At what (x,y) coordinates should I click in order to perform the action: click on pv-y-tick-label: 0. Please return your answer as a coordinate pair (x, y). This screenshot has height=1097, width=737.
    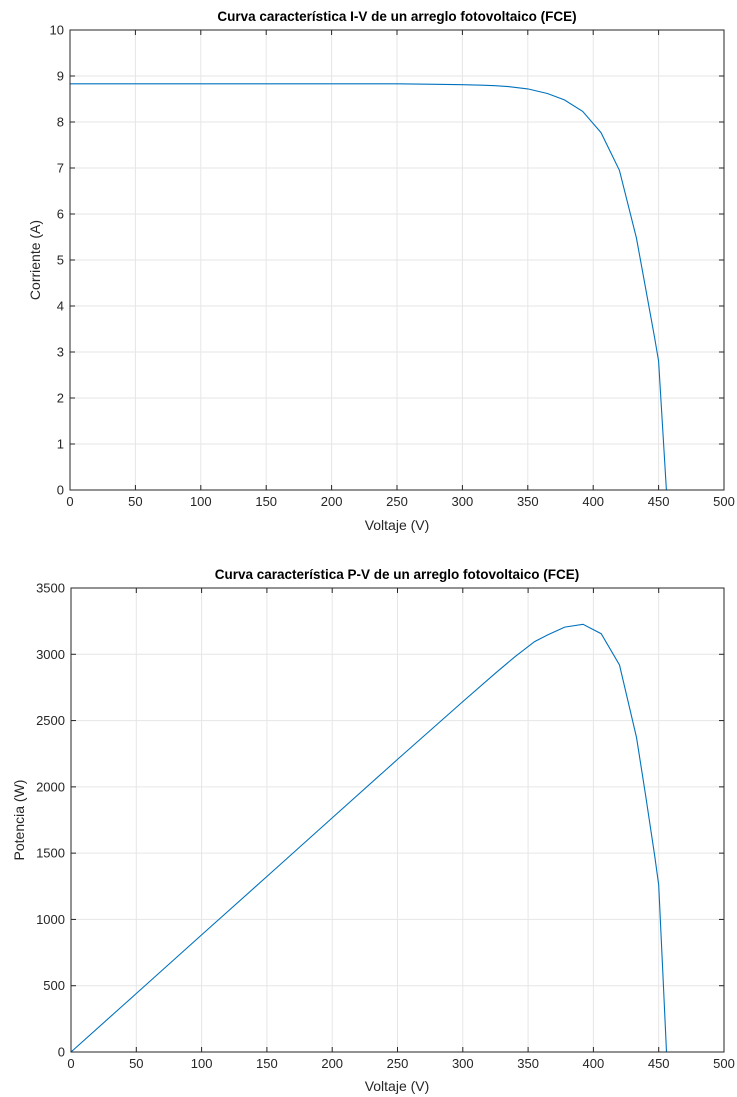
    Looking at the image, I should click on (61, 1052).